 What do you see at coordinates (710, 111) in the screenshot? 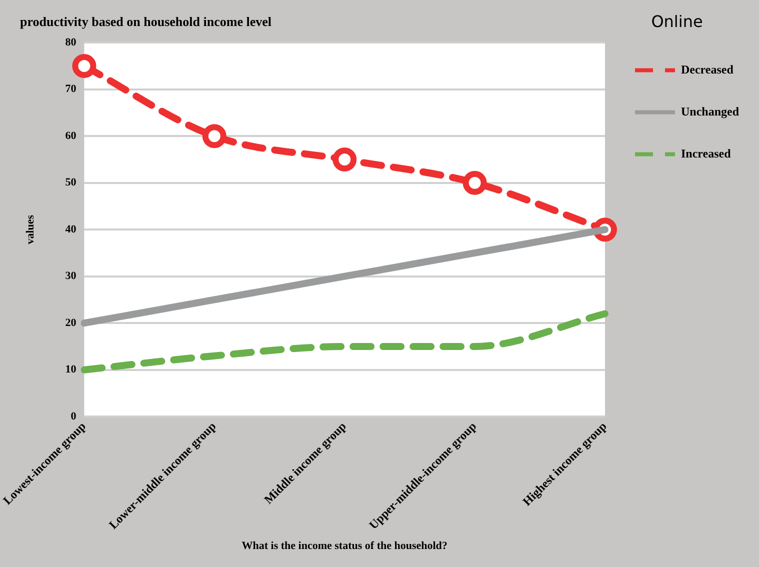
I see `legend-label: Unchanged` at bounding box center [710, 111].